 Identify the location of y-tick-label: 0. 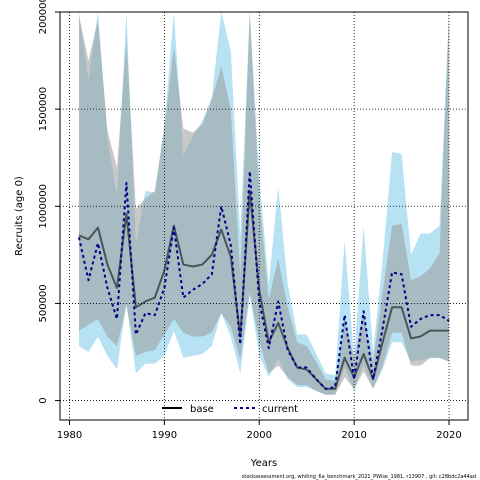
(43, 400).